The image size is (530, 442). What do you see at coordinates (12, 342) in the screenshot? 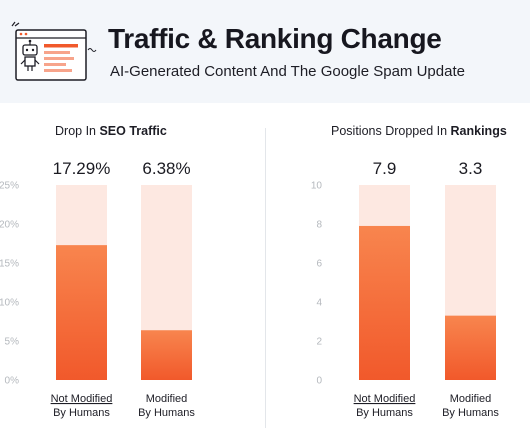
I see `y-tick-label: 5%` at bounding box center [12, 342].